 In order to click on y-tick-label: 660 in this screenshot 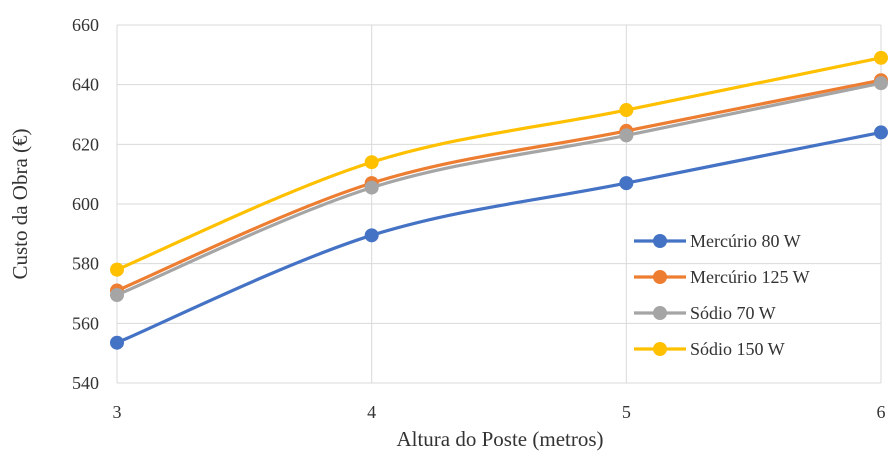, I will do `click(85, 25)`.